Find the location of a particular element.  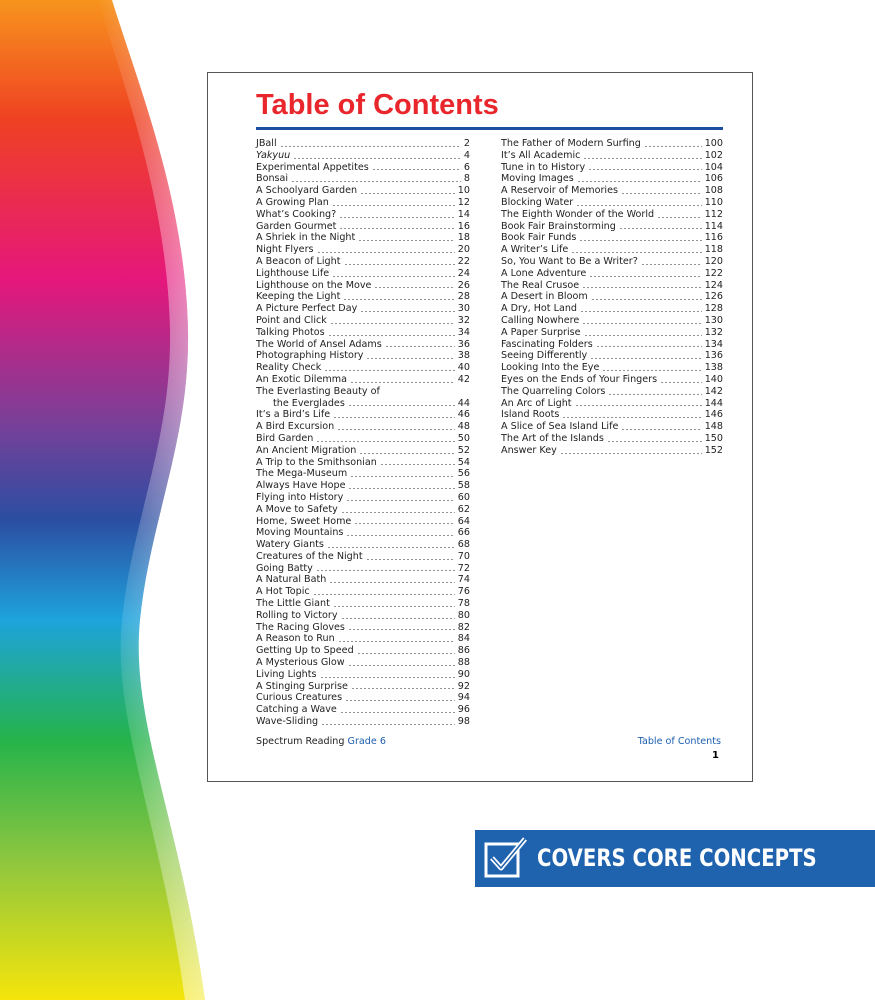

entry-title: Always Have Hope is located at coordinates (301, 486).